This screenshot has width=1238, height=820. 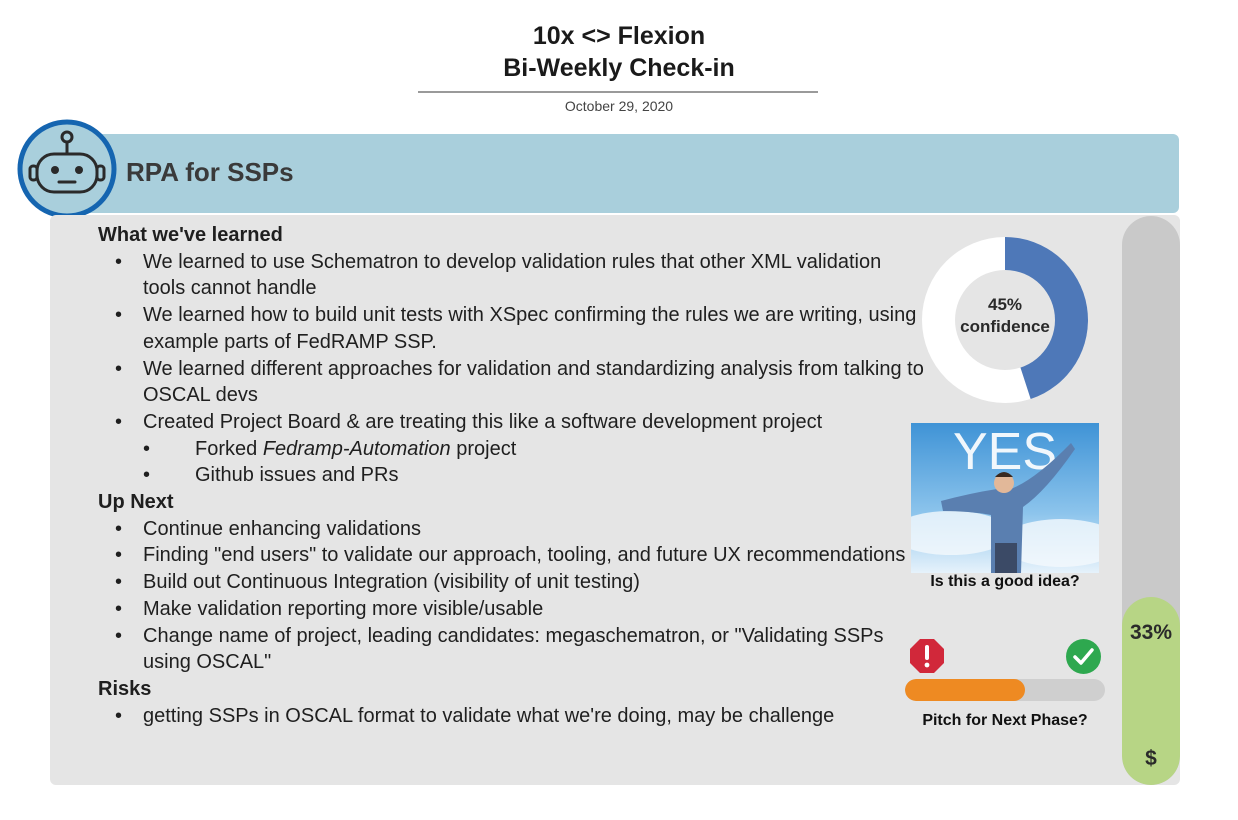 What do you see at coordinates (210, 172) in the screenshot?
I see `section-title: RPA for SSPs` at bounding box center [210, 172].